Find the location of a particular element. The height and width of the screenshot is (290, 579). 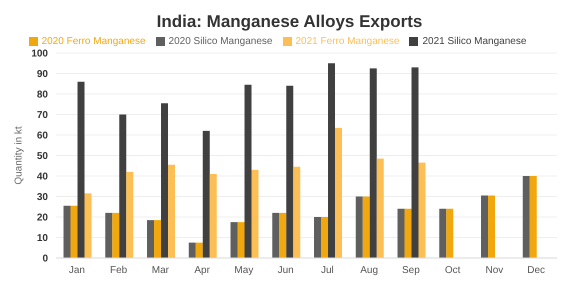

x-tick-label: Jul is located at coordinates (327, 270).